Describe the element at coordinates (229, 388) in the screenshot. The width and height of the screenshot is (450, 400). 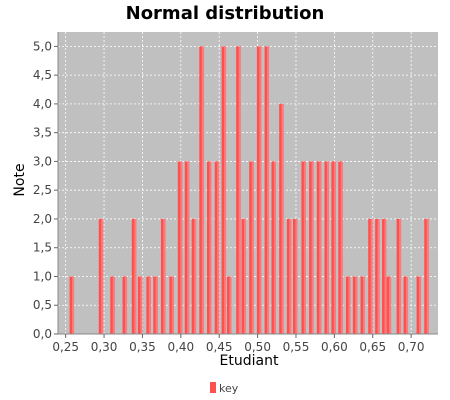
I see `legend-label: key` at that location.